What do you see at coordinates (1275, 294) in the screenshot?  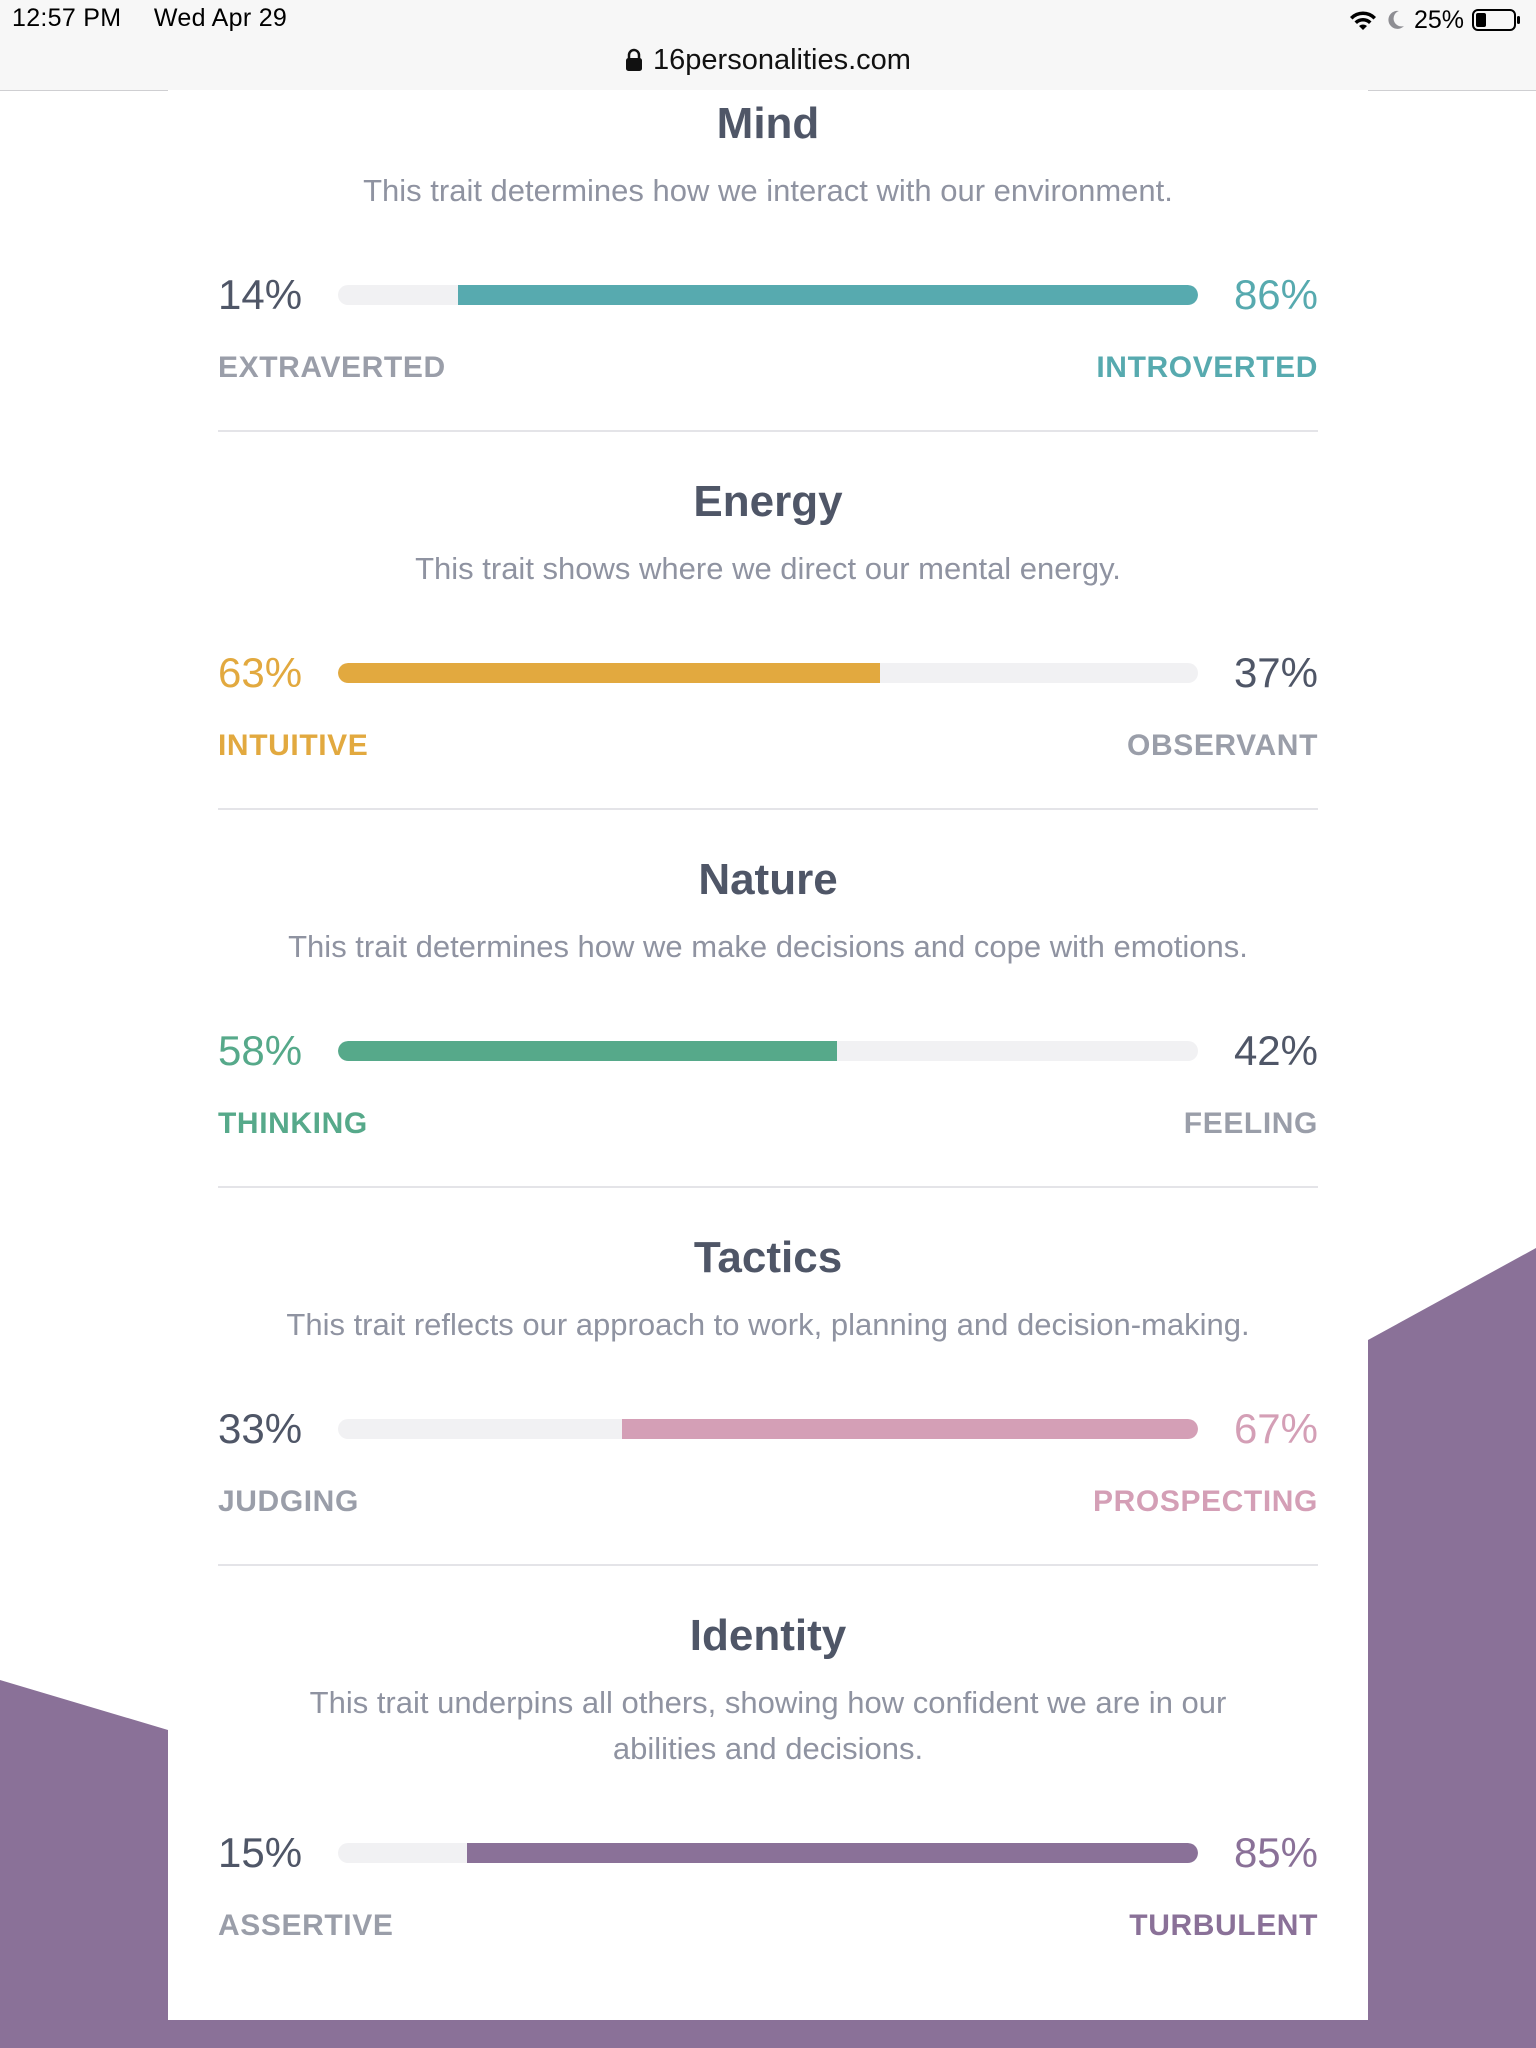 I see `right-percent: 86%` at bounding box center [1275, 294].